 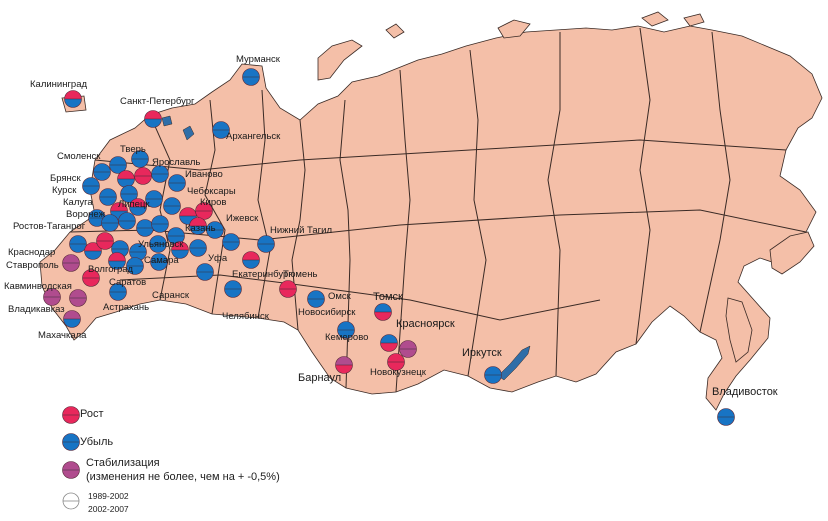 I want to click on label-novokuznetsk: Новокузнецк, so click(x=398, y=372).